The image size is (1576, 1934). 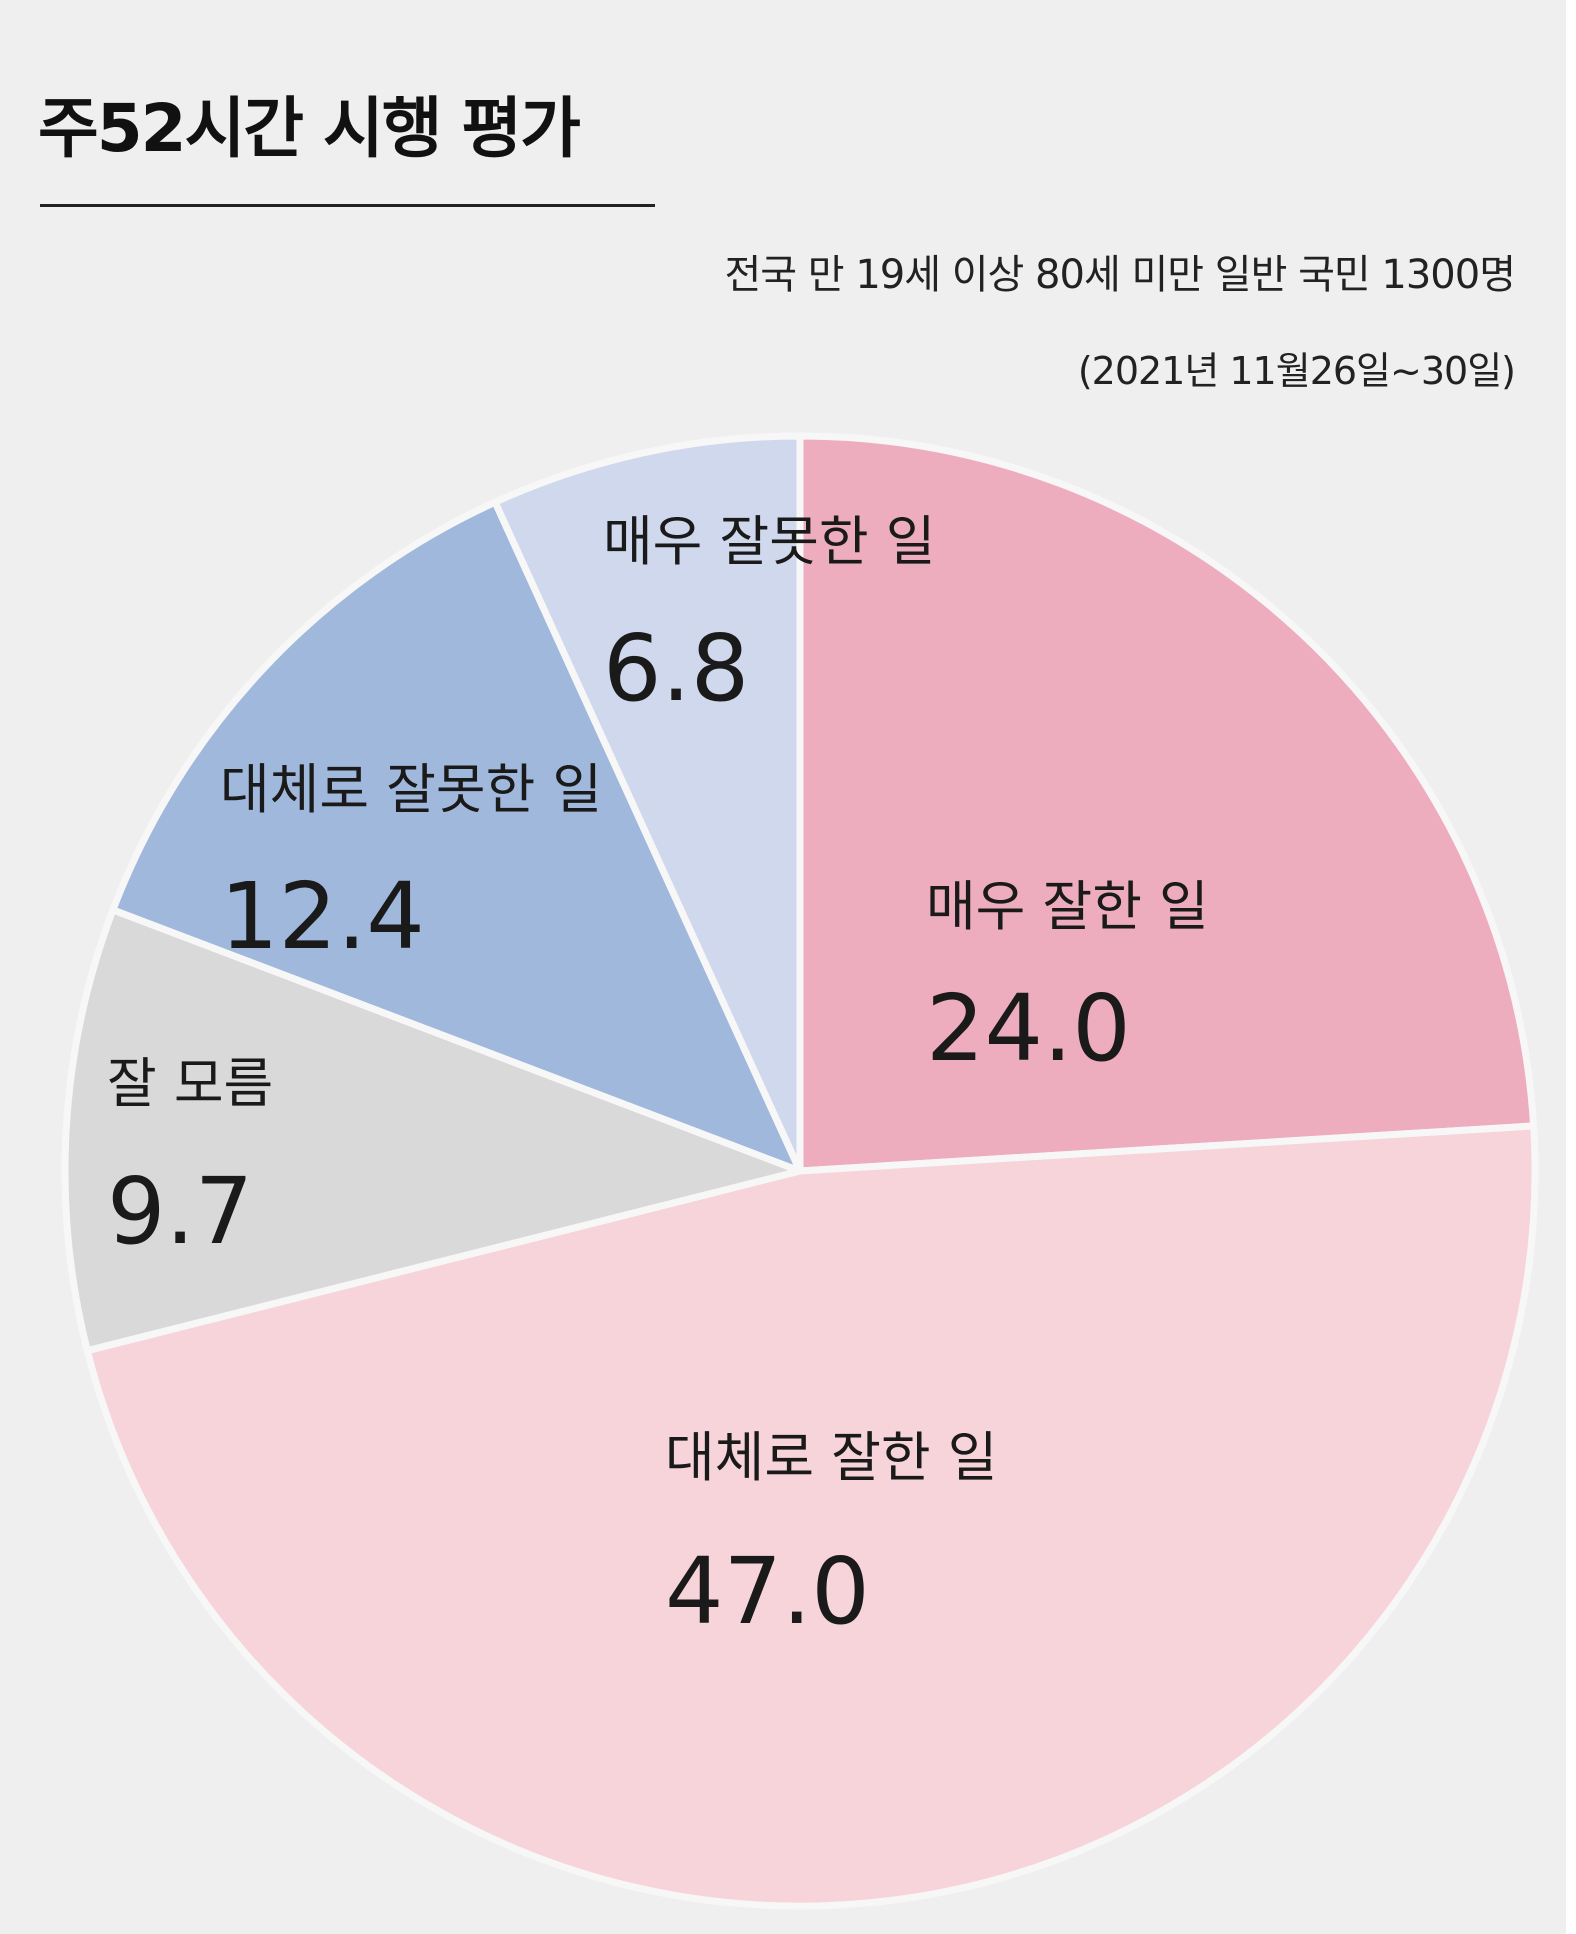 I want to click on slice-value: 47.0, so click(x=767, y=1591).